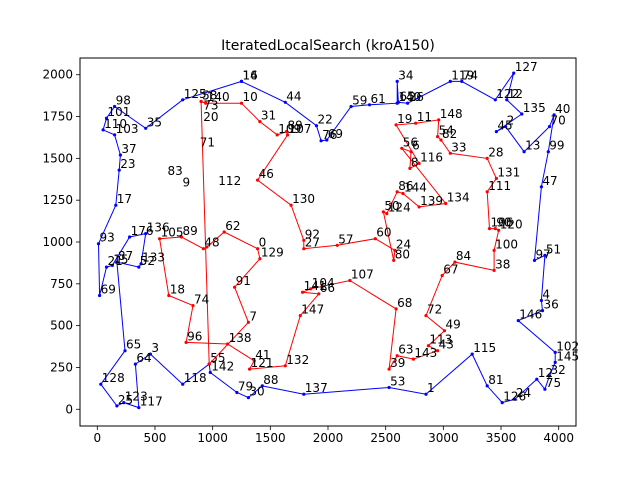 The height and width of the screenshot is (480, 640). I want to click on node-label: 140, so click(218, 97).